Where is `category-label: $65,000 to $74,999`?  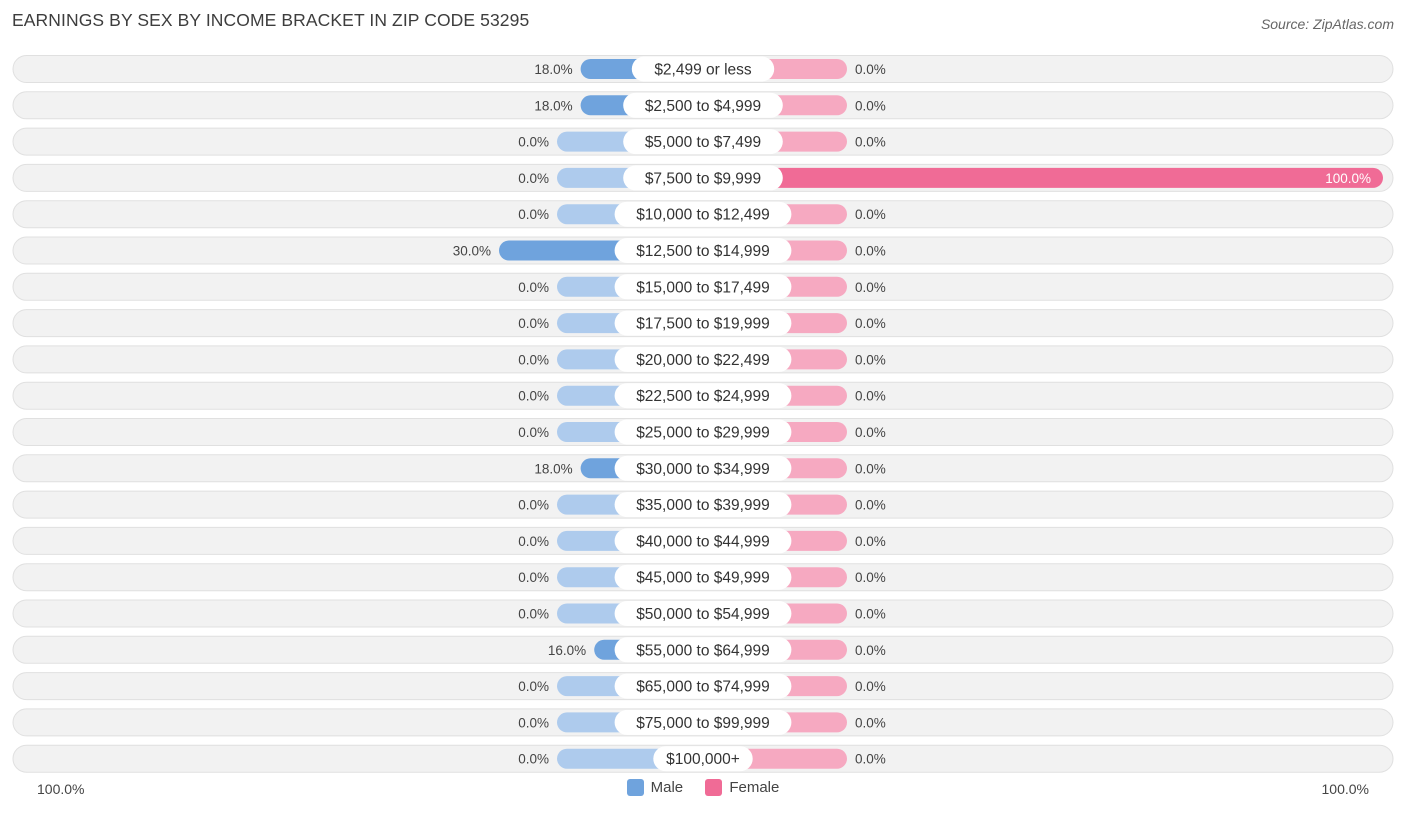
category-label: $65,000 to $74,999 is located at coordinates (703, 687).